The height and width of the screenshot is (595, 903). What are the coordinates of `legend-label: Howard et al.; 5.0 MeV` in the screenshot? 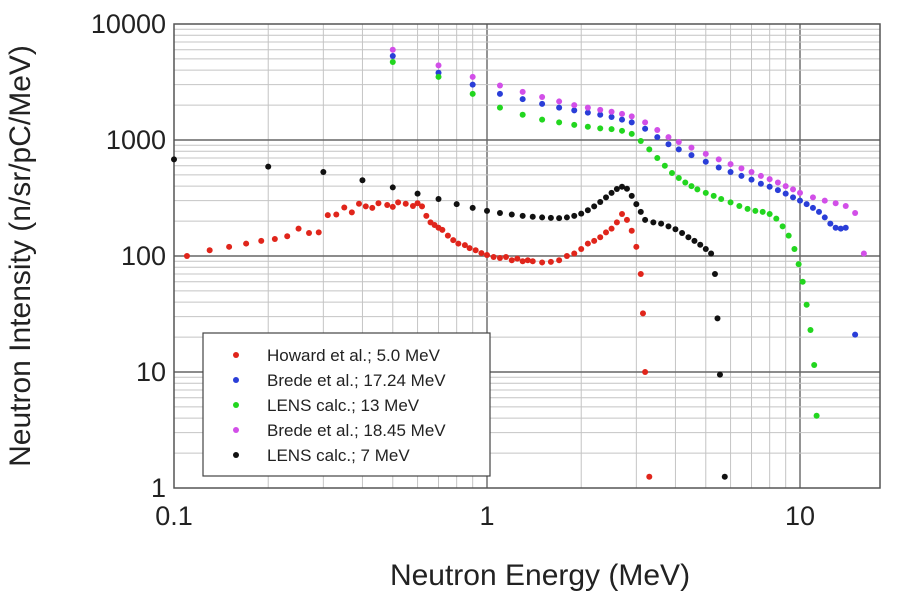 It's located at (354, 355).